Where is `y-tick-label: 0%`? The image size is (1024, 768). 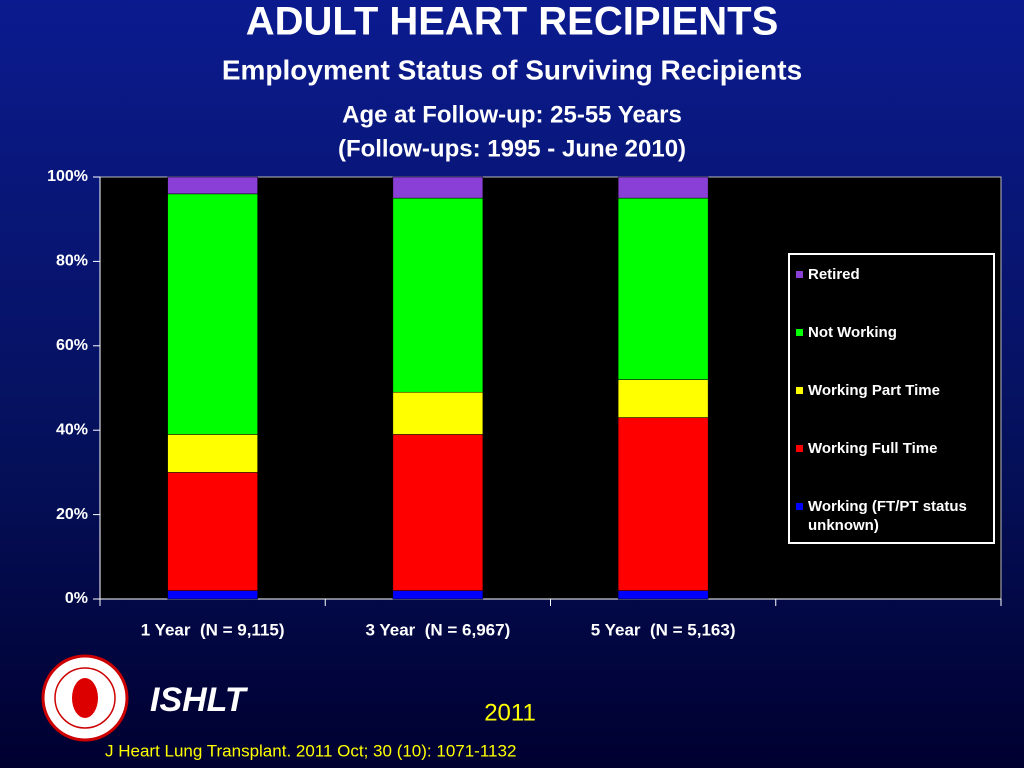
y-tick-label: 0% is located at coordinates (76, 598).